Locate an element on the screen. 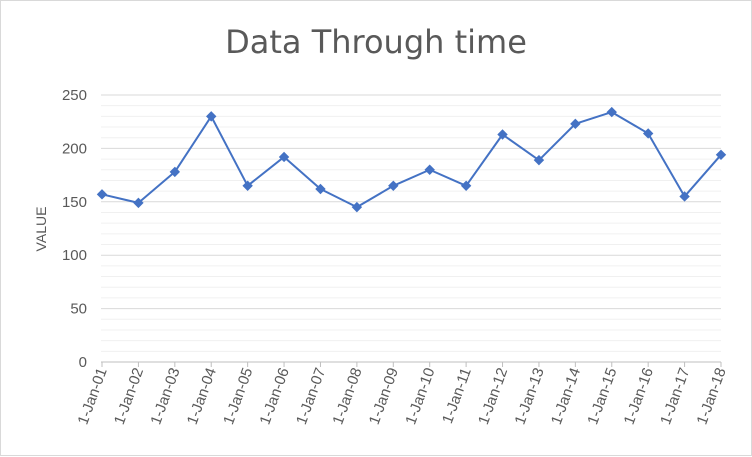 This screenshot has height=457, width=752. y-tick-label: 50 is located at coordinates (78, 309).